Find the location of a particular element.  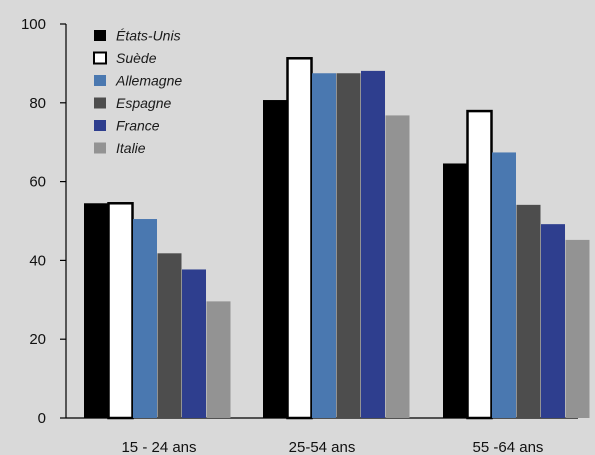

category-labels: 15 - 24 ans 25-54 ans 55 -64 ans is located at coordinates (332, 447).